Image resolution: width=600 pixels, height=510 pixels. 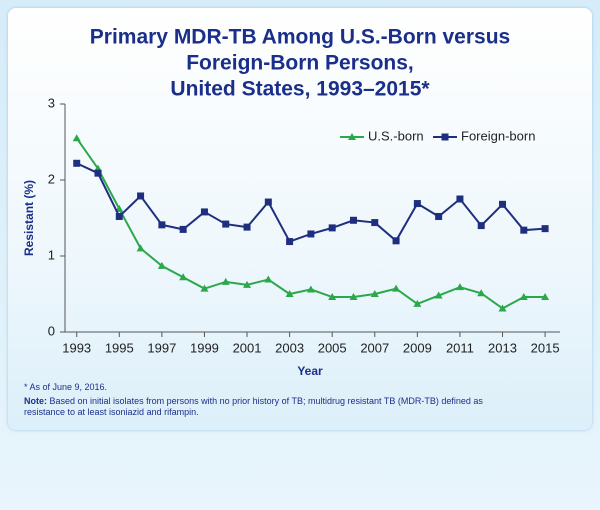 What do you see at coordinates (66, 387) in the screenshot?
I see `footnote: * As of June 9, 2016.` at bounding box center [66, 387].